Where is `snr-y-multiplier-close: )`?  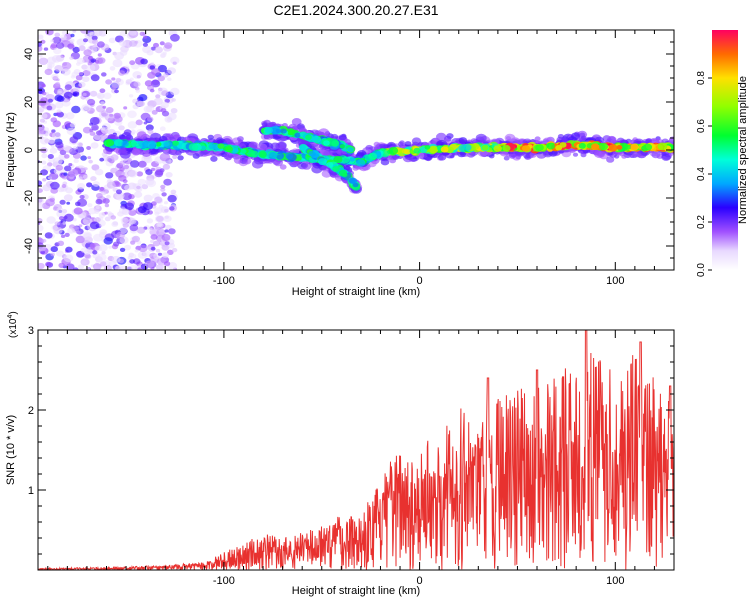 snr-y-multiplier-close: ) is located at coordinates (13, 312).